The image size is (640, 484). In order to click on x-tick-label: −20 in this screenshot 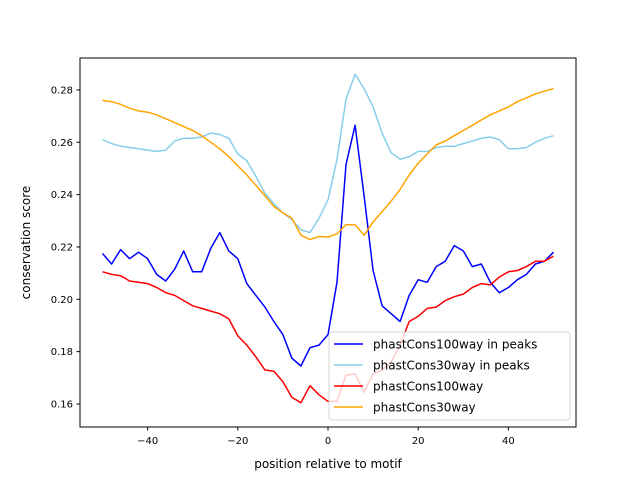, I will do `click(237, 441)`.